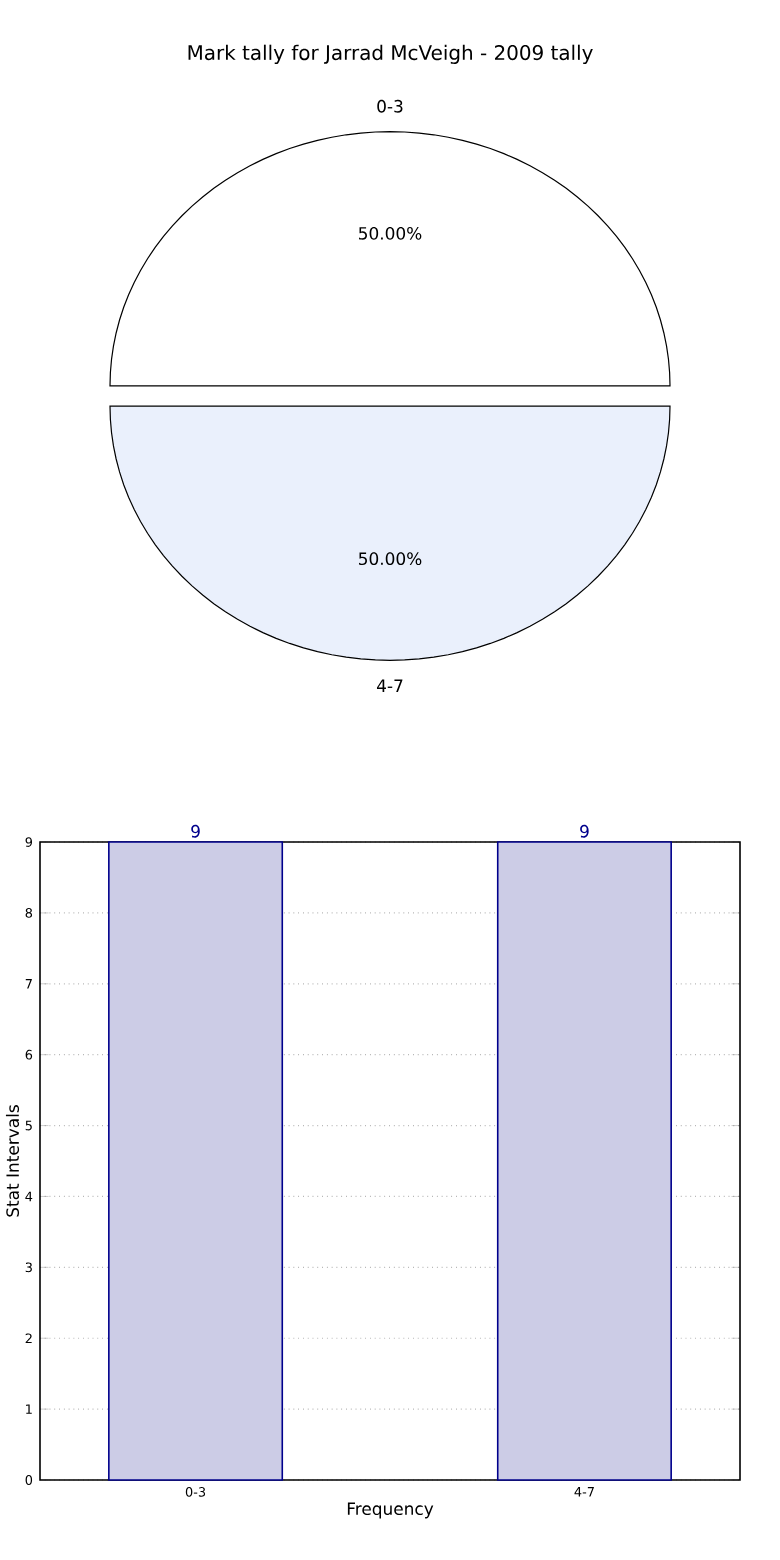  Describe the element at coordinates (390, 106) in the screenshot. I see `slice-label: 0-3` at that location.